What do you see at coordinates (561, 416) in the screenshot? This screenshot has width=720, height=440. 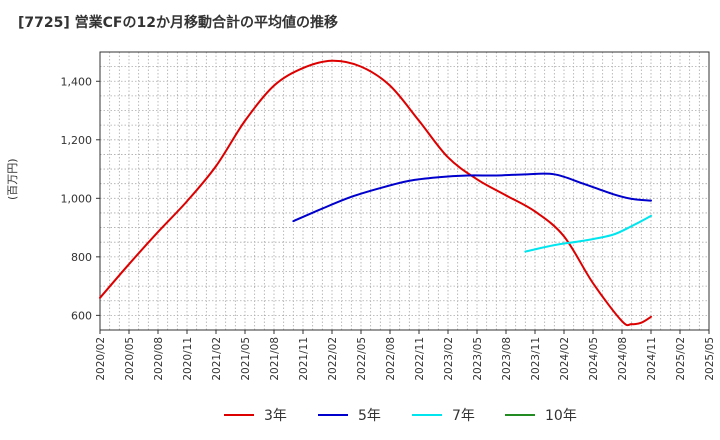 I see `legend-label: 10年` at bounding box center [561, 416].